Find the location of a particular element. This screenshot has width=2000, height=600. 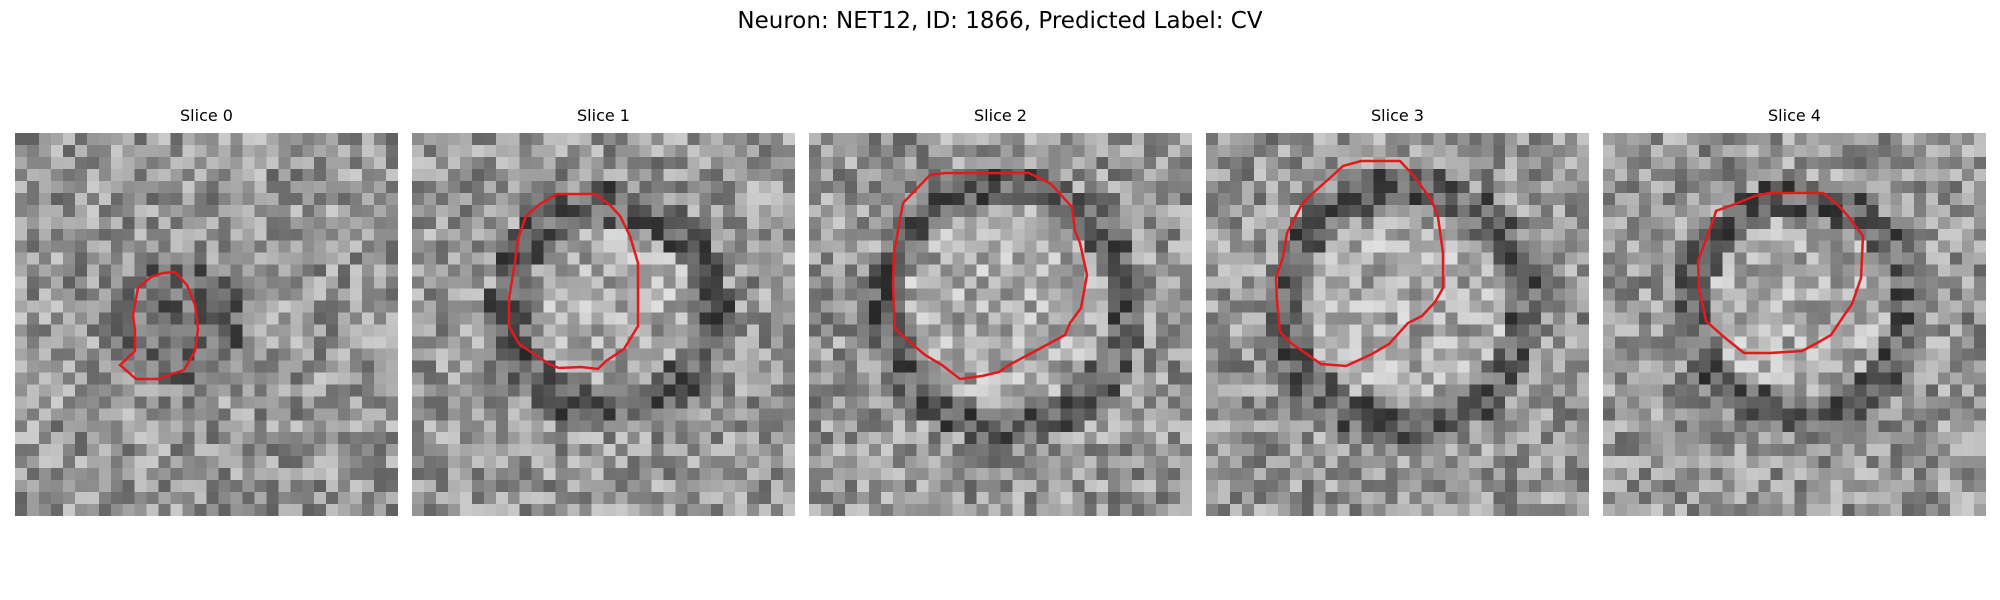

panel-slice-3: Slice 3 is located at coordinates (1397, 311).